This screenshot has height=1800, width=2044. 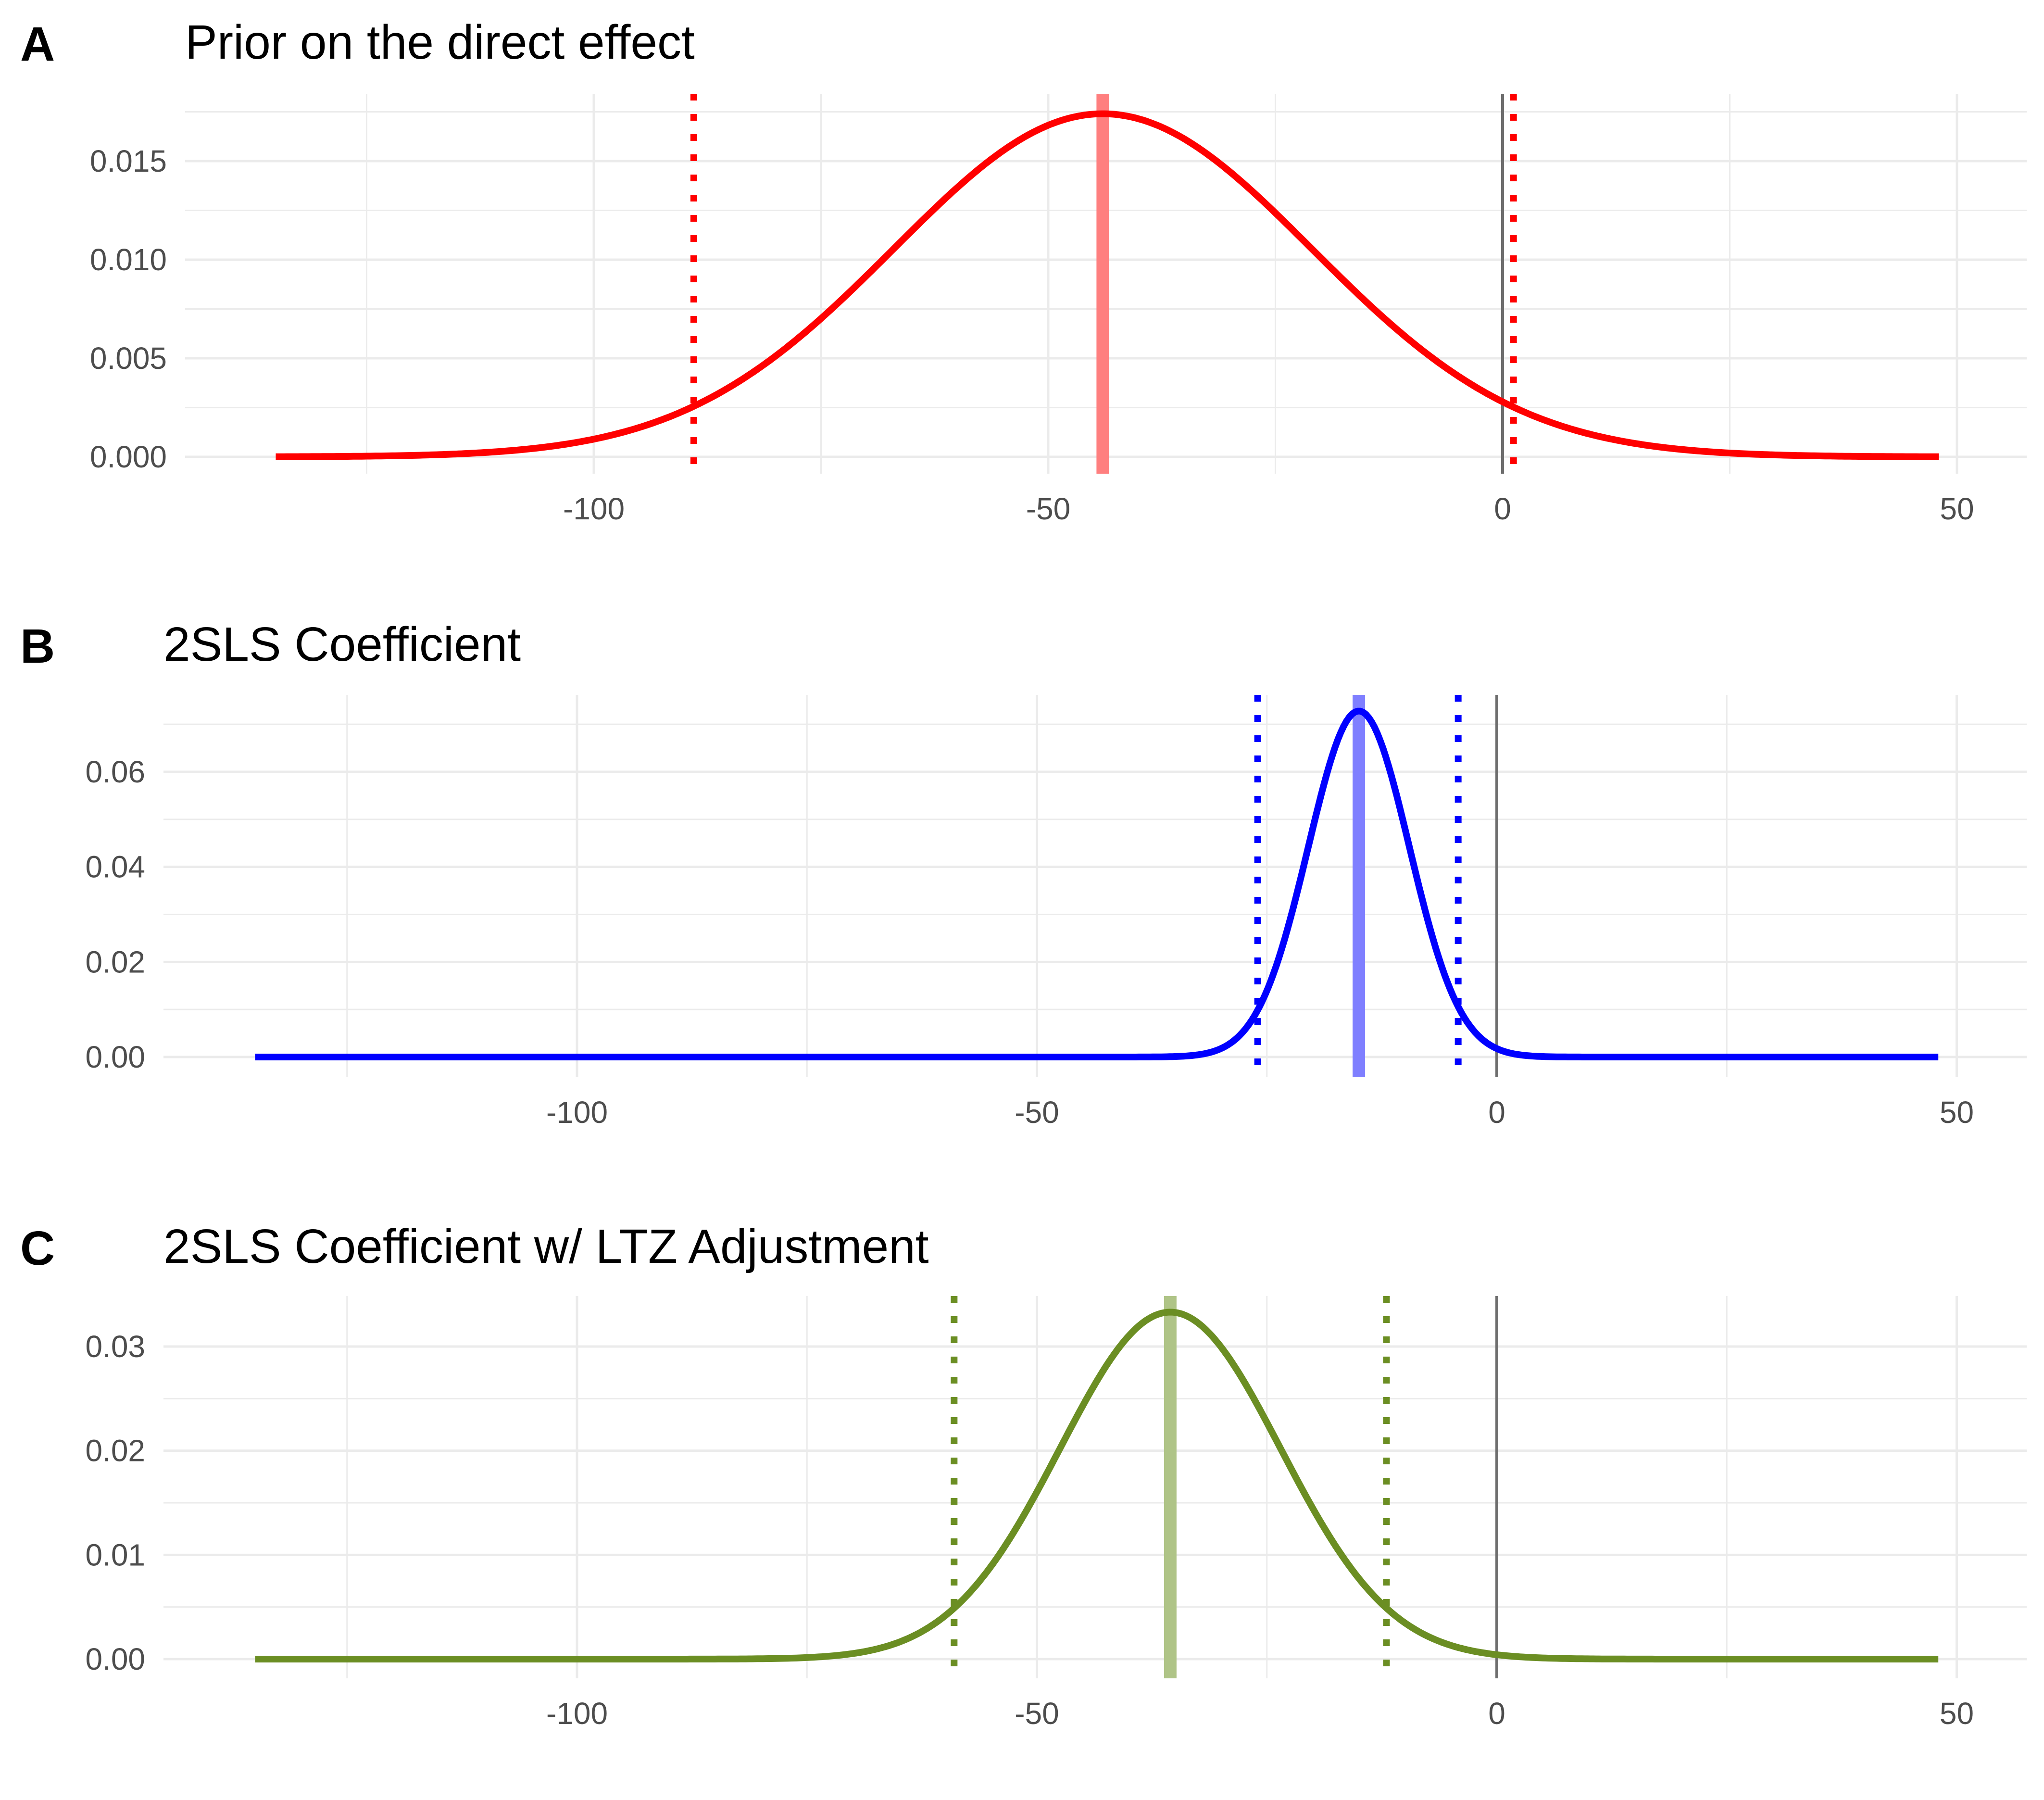 What do you see at coordinates (1103, 284) in the screenshot?
I see `panel-a-vlines` at bounding box center [1103, 284].